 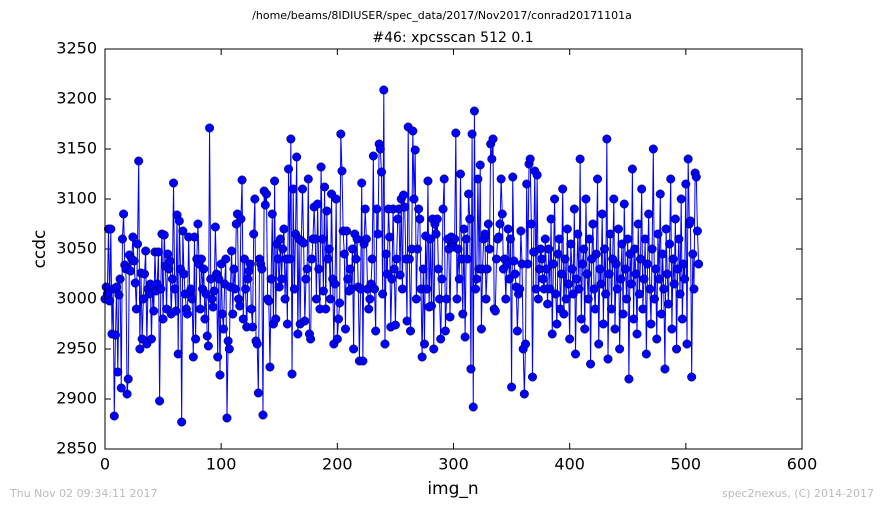 What do you see at coordinates (76, 398) in the screenshot?
I see `y-tick-label: 2900` at bounding box center [76, 398].